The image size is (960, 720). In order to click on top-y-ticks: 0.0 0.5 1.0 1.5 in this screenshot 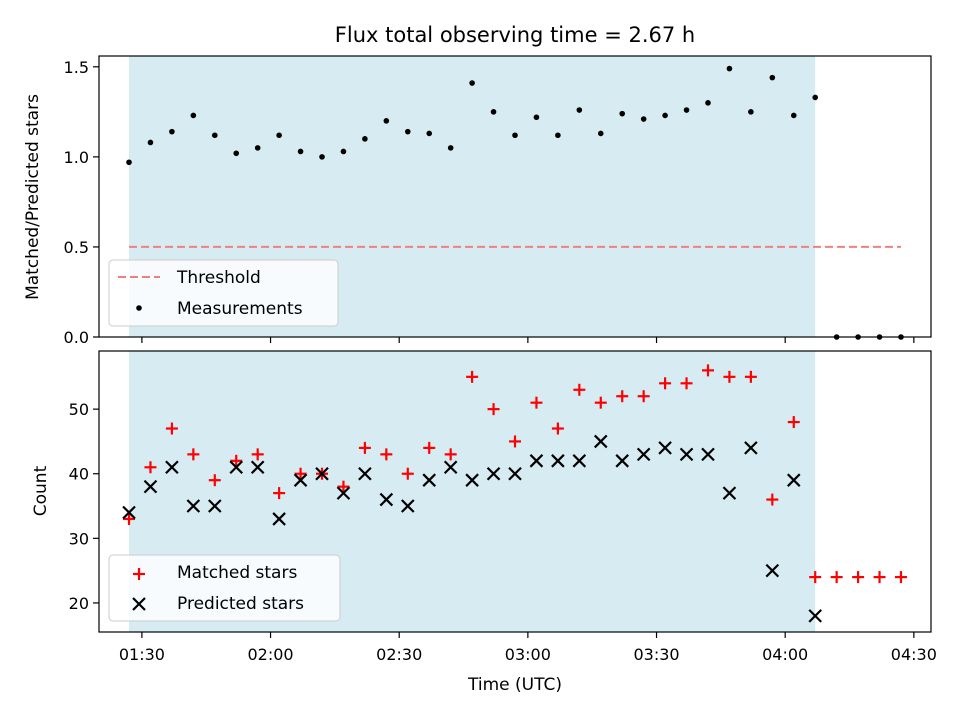, I will do `click(81, 202)`.